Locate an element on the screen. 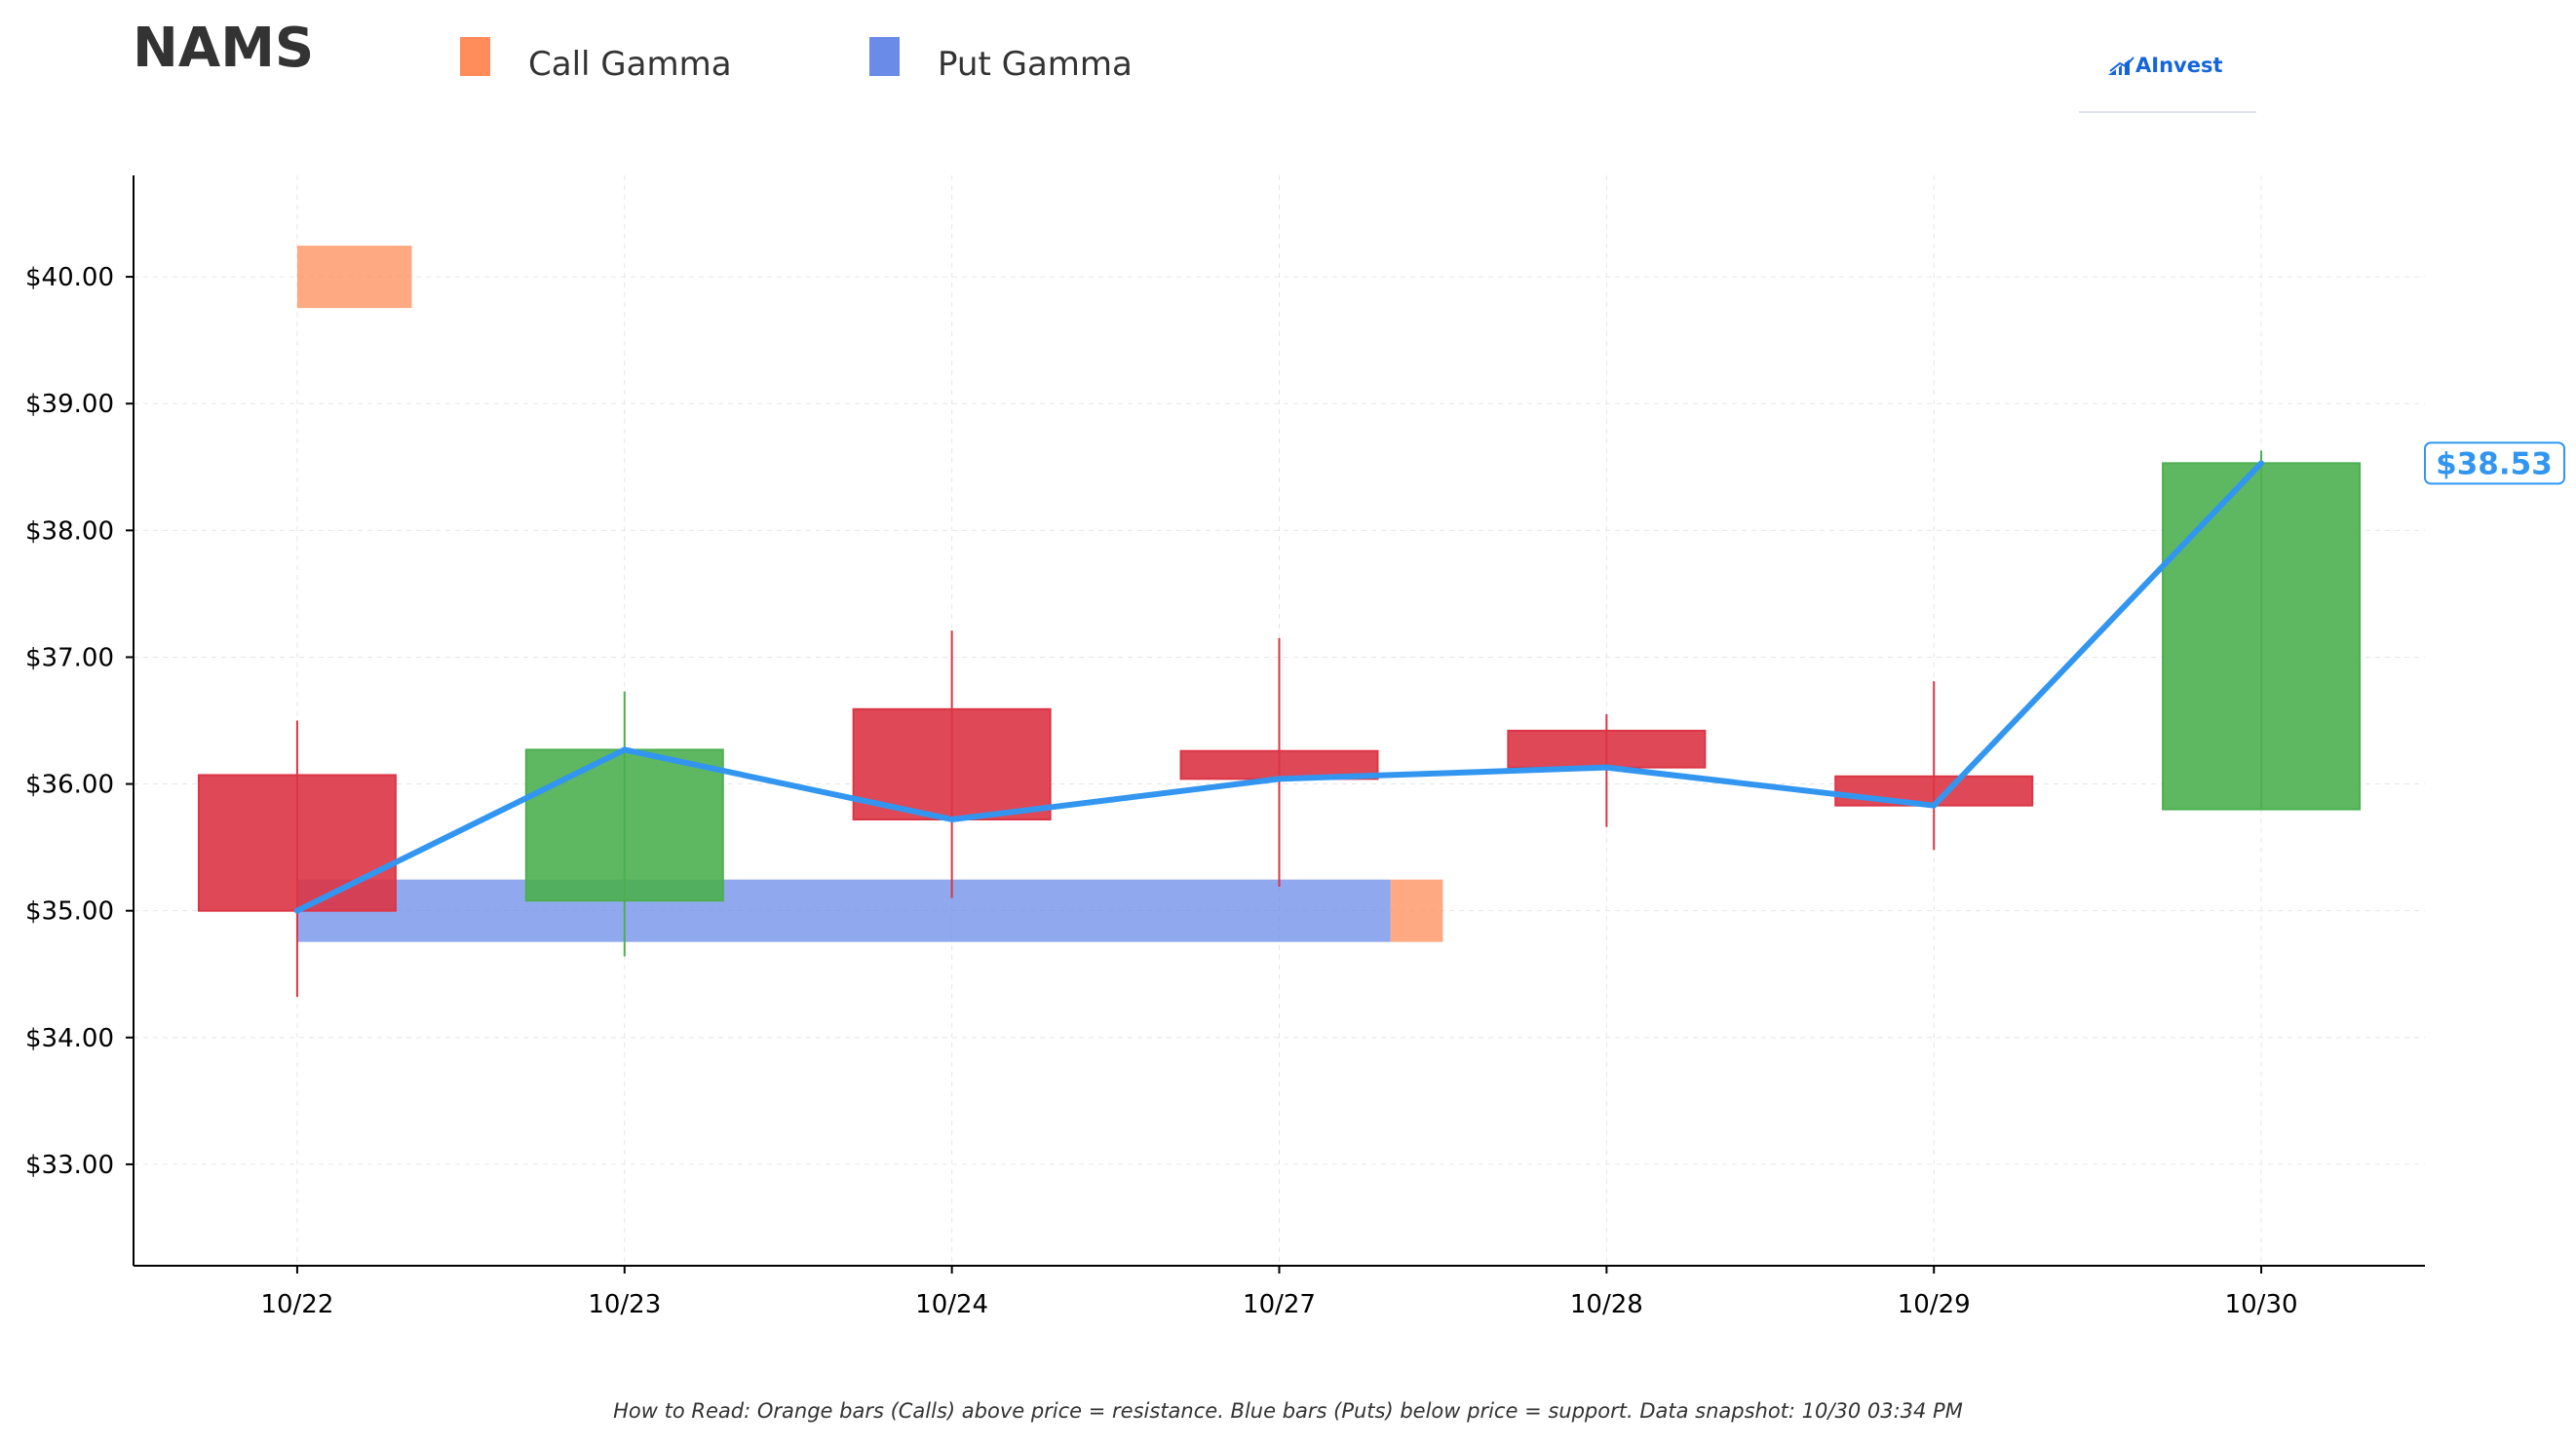 This screenshot has width=2576, height=1446. x-tick-label: 10/22 is located at coordinates (296, 1304).